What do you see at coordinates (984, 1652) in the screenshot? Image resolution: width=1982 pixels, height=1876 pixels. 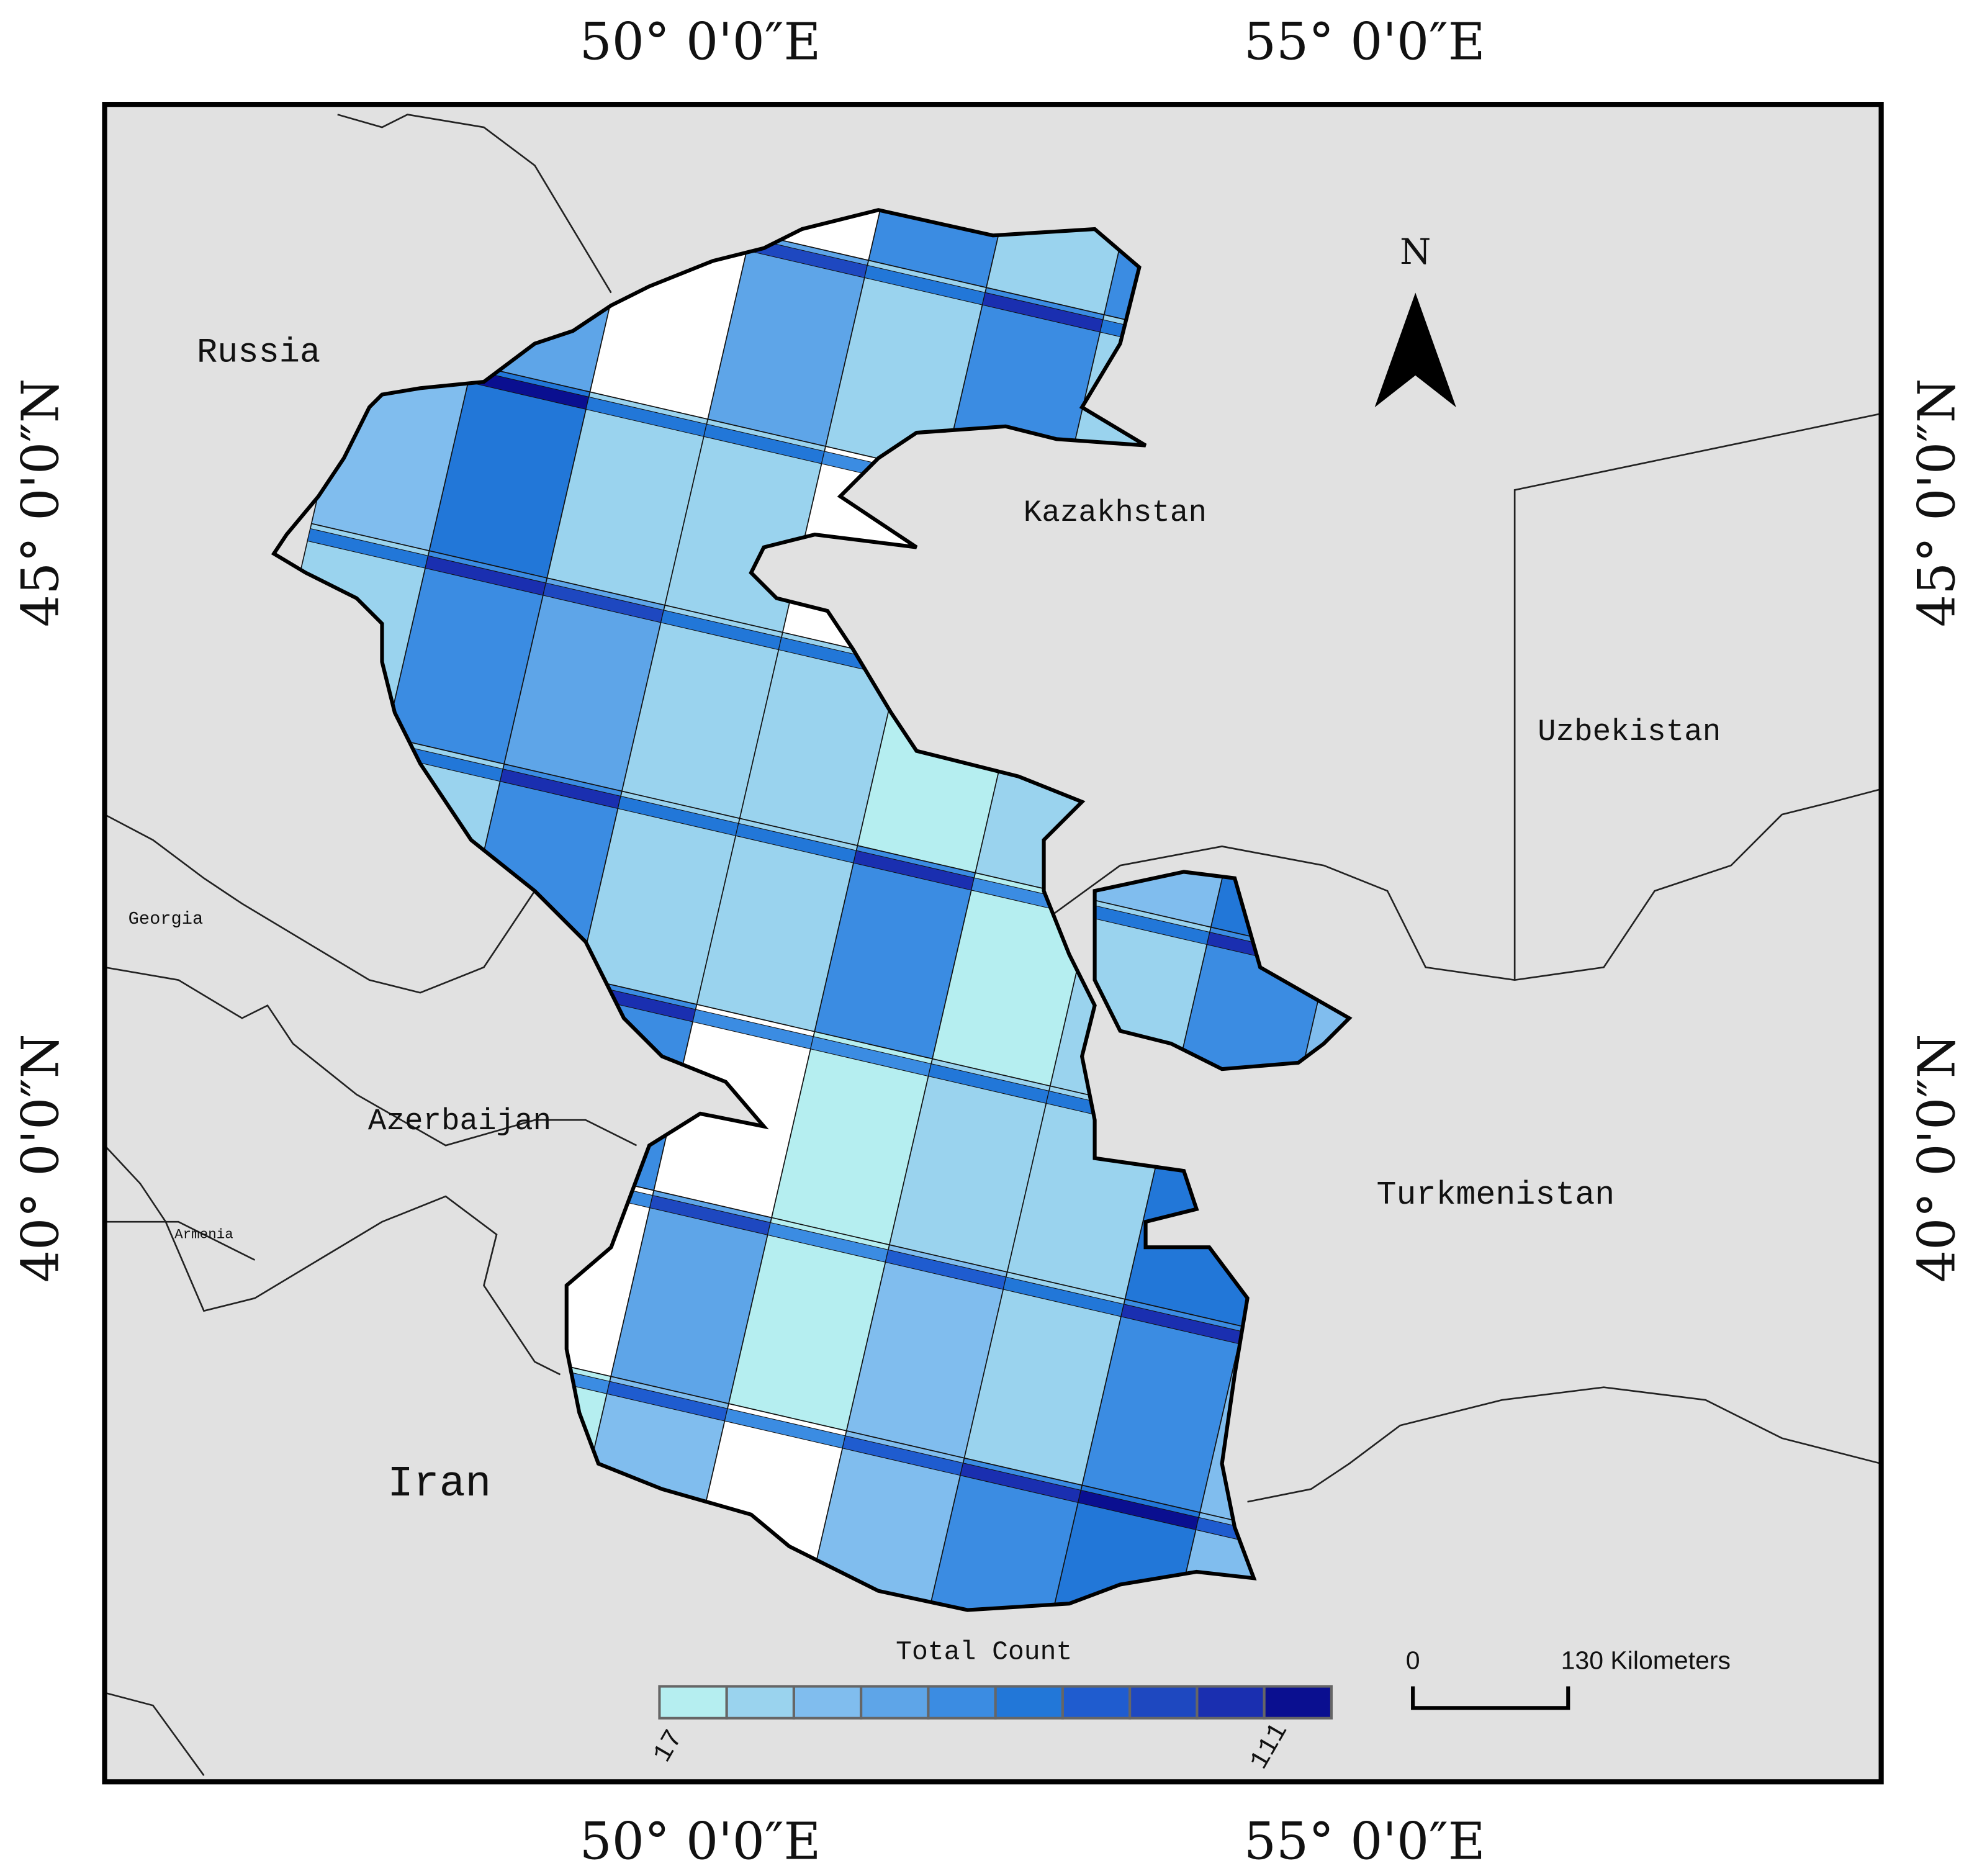 I see `legend-title: Total Count` at bounding box center [984, 1652].